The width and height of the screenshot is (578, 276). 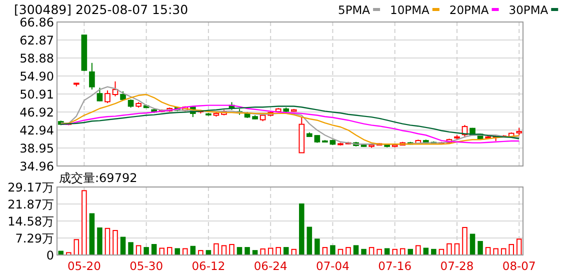 What do you see at coordinates (395, 266) in the screenshot?
I see `x-tick-label: 07-16` at bounding box center [395, 266].